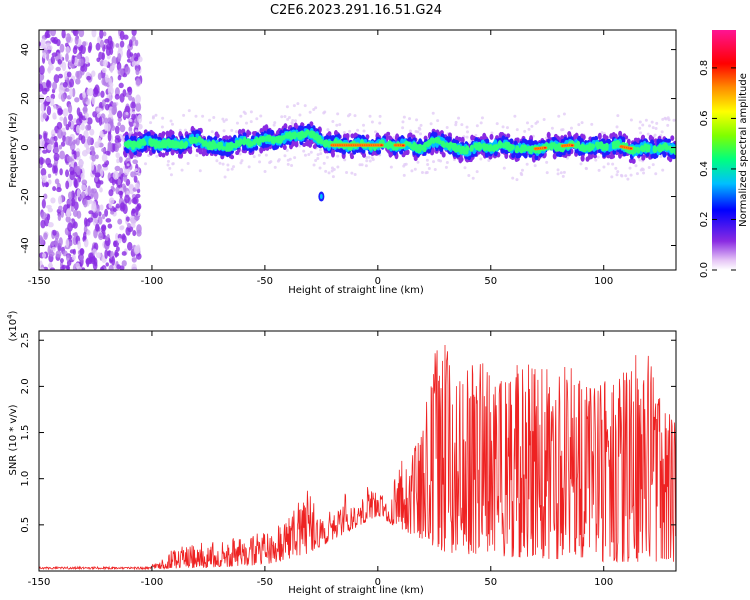 This screenshot has height=600, width=750. What do you see at coordinates (12, 325) in the screenshot?
I see `snr-scale-label: (x104)` at bounding box center [12, 325].